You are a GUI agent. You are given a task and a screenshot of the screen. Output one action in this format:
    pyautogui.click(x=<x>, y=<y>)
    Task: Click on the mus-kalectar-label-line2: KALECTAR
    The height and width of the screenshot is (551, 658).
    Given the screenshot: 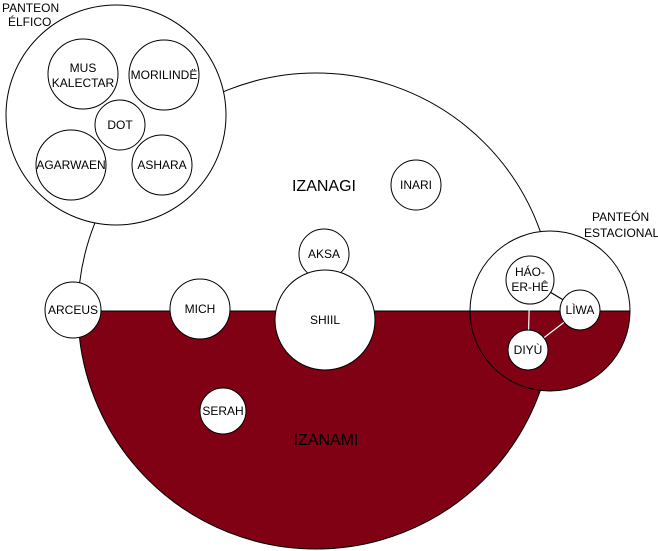 What is the action you would take?
    pyautogui.click(x=83, y=83)
    